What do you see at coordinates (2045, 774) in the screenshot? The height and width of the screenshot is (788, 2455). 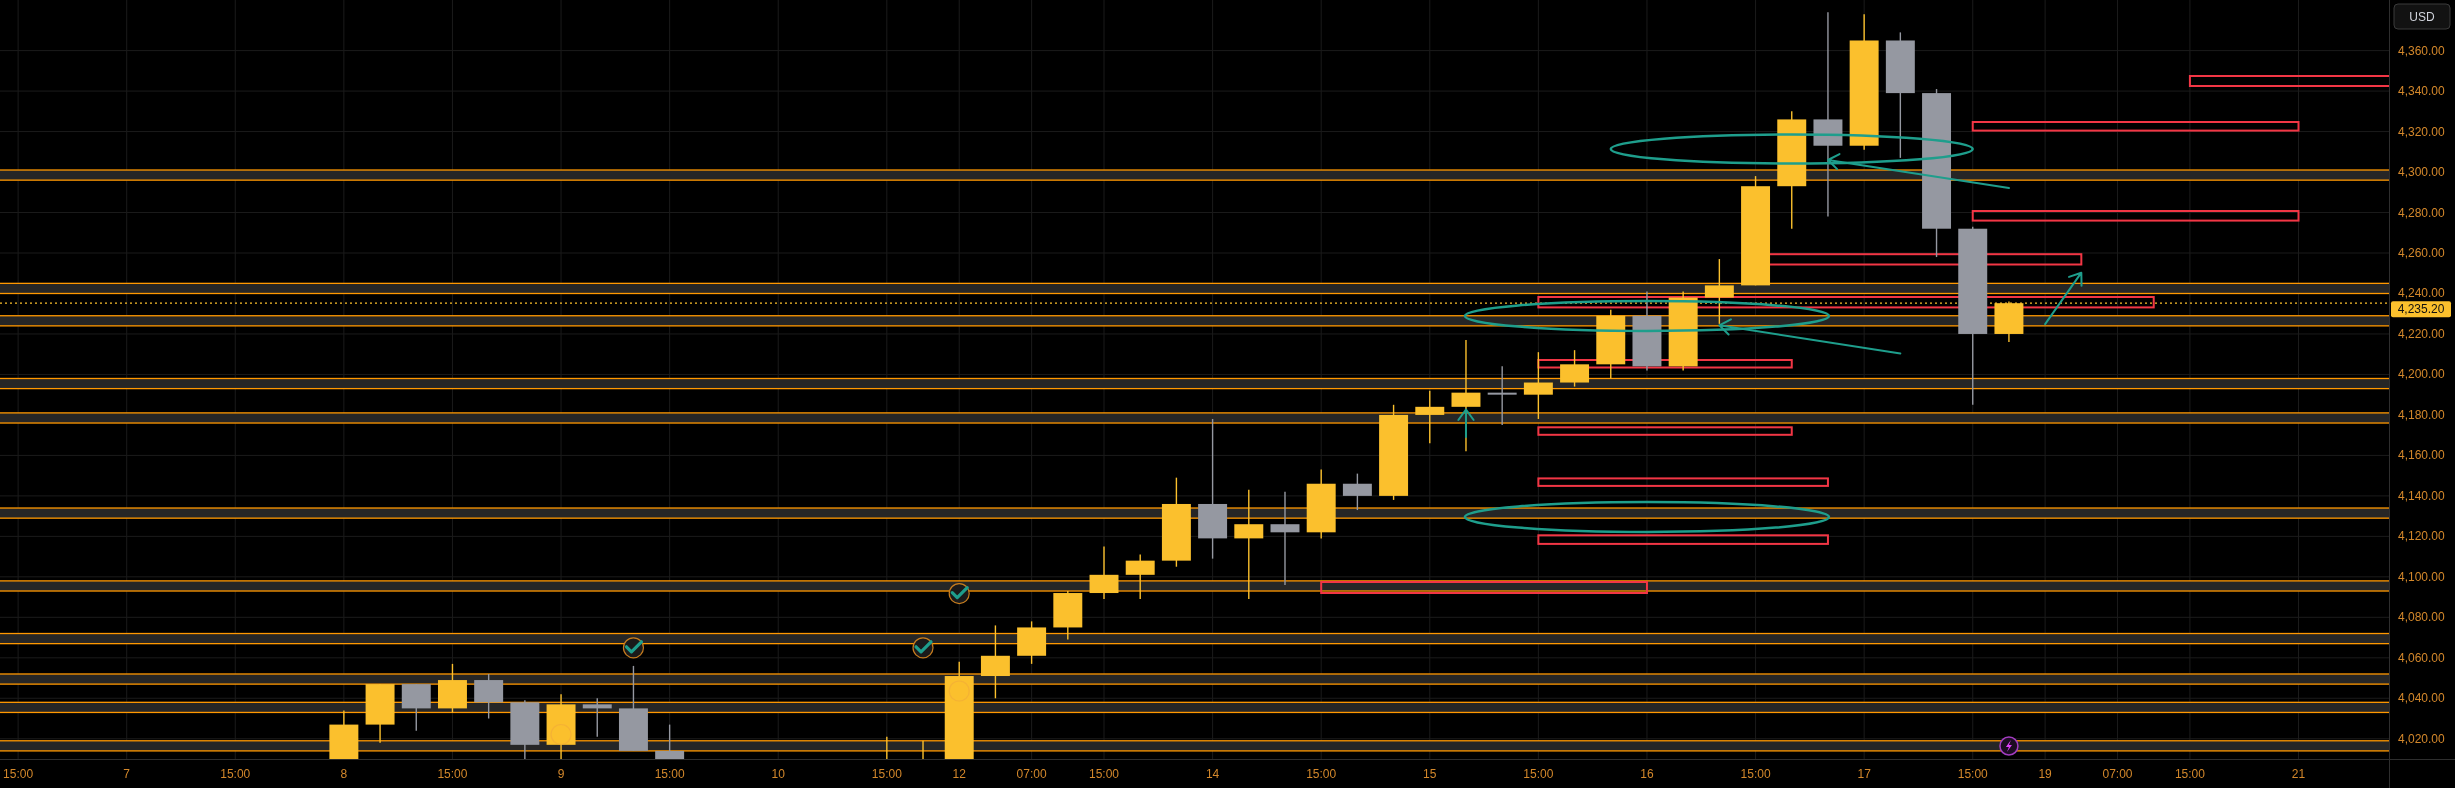 I see `x-tick-label: 19` at bounding box center [2045, 774].